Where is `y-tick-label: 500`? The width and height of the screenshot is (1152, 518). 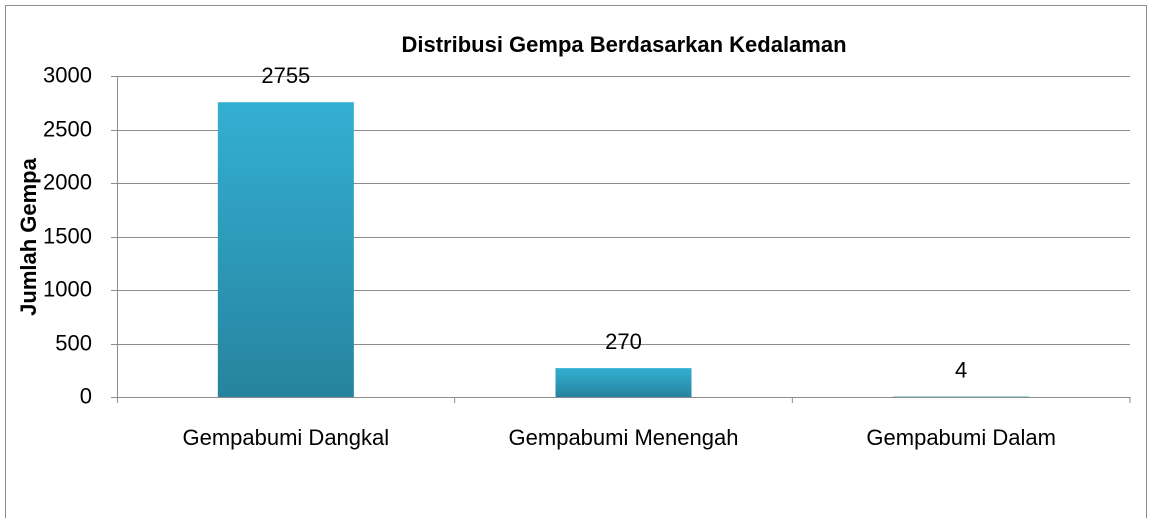 y-tick-label: 500 is located at coordinates (73, 342).